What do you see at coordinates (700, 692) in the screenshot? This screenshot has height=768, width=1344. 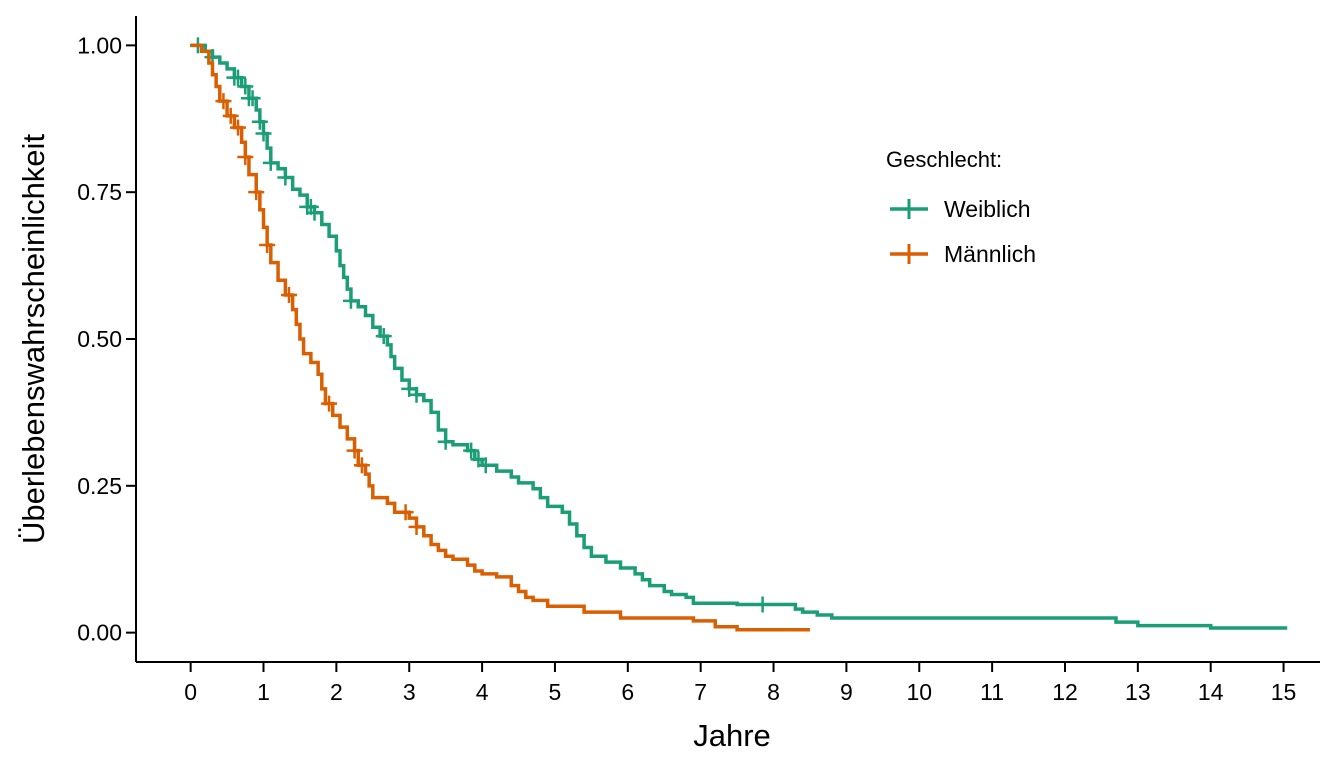 I see `x-tick-label: 7` at bounding box center [700, 692].